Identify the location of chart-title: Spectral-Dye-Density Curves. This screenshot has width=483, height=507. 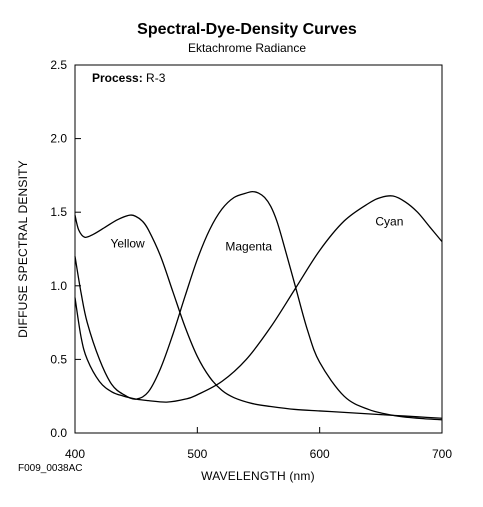
(247, 29).